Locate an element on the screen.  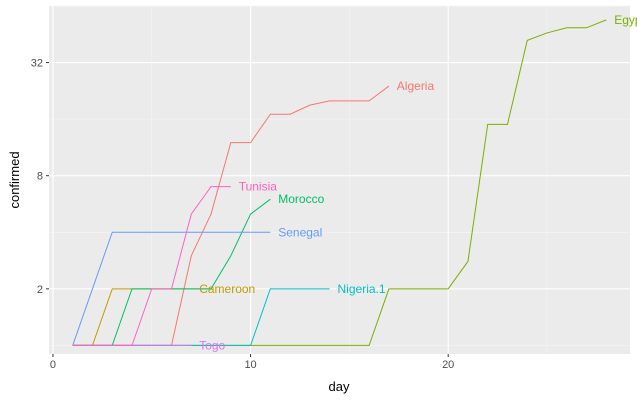
y-tick-label: 32 is located at coordinates (37, 64).